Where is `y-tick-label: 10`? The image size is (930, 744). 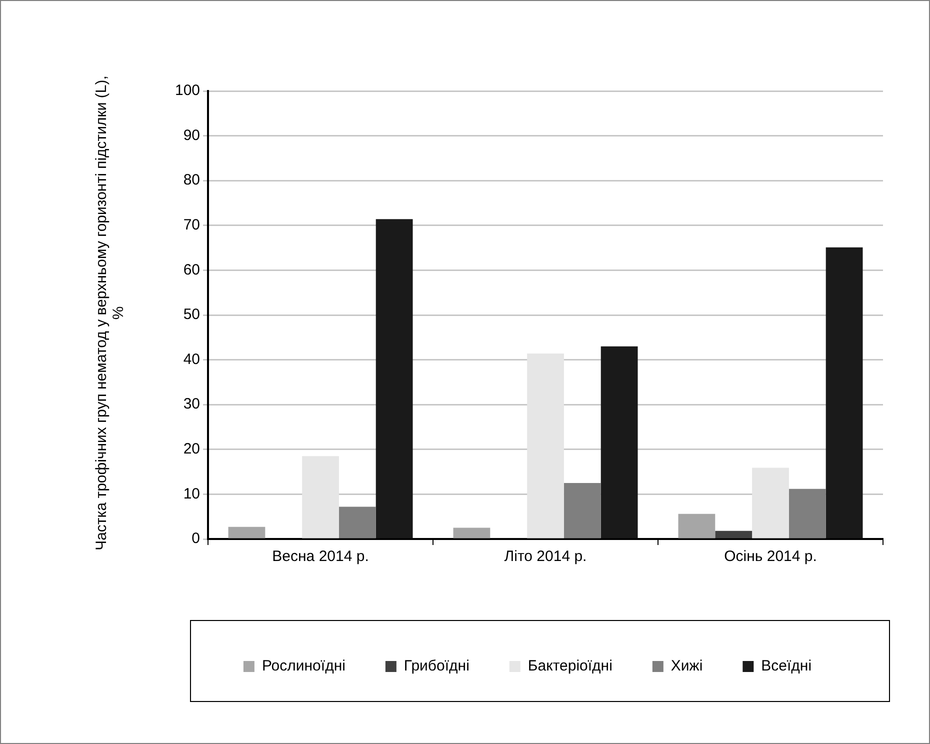 y-tick-label: 10 is located at coordinates (191, 493).